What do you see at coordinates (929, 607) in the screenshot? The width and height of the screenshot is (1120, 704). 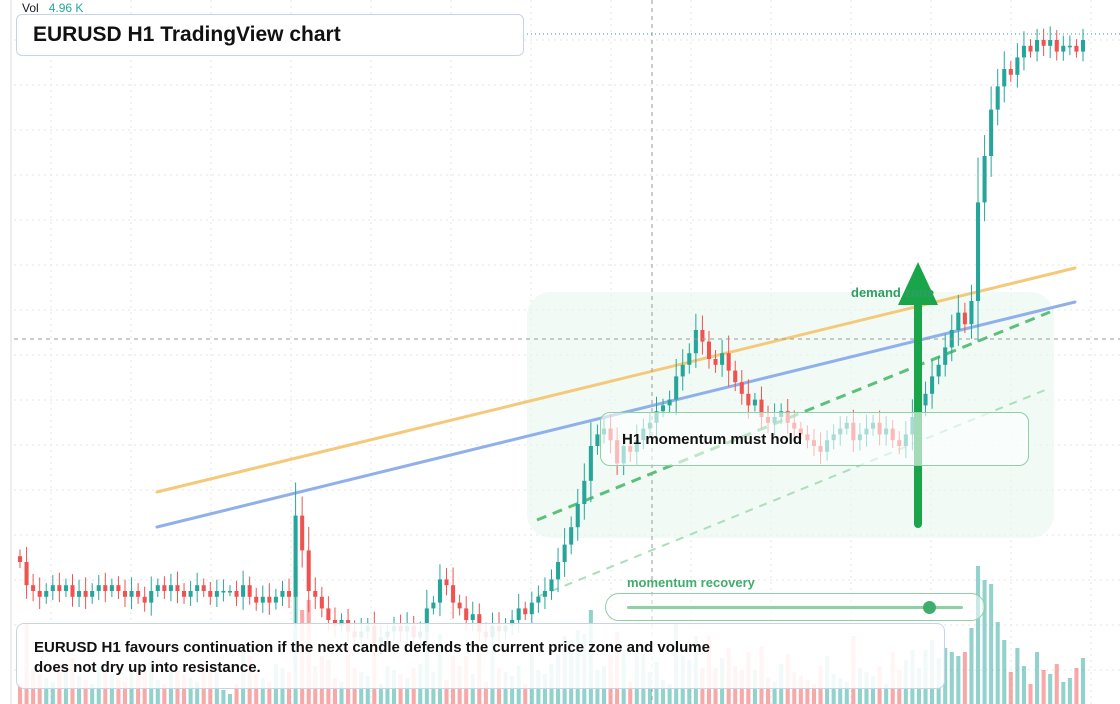 I see `slider-thumb` at bounding box center [929, 607].